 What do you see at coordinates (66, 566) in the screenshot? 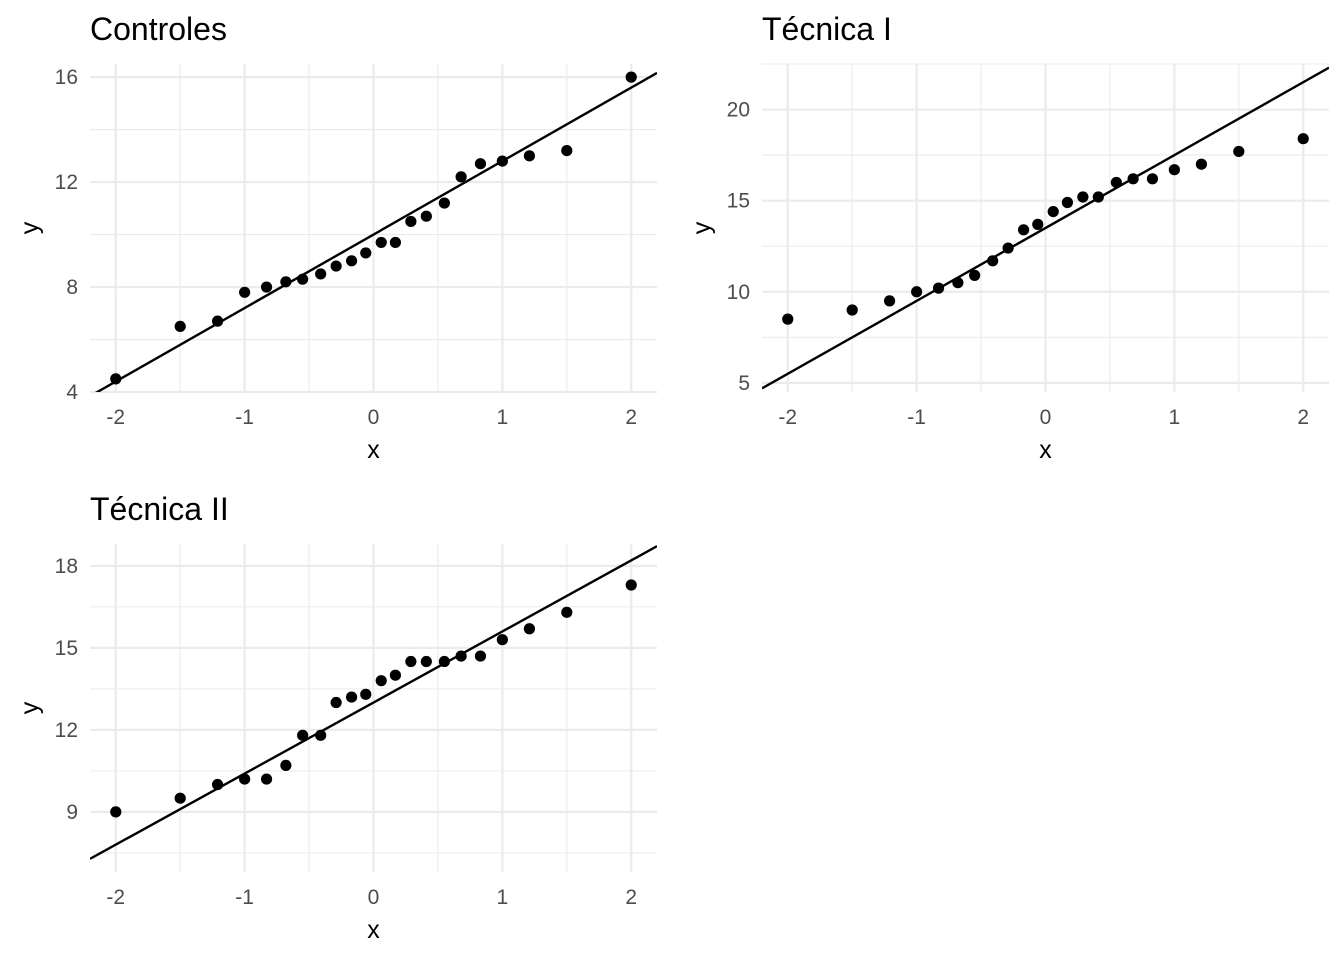
I see `y-tick-label: 18` at bounding box center [66, 566].